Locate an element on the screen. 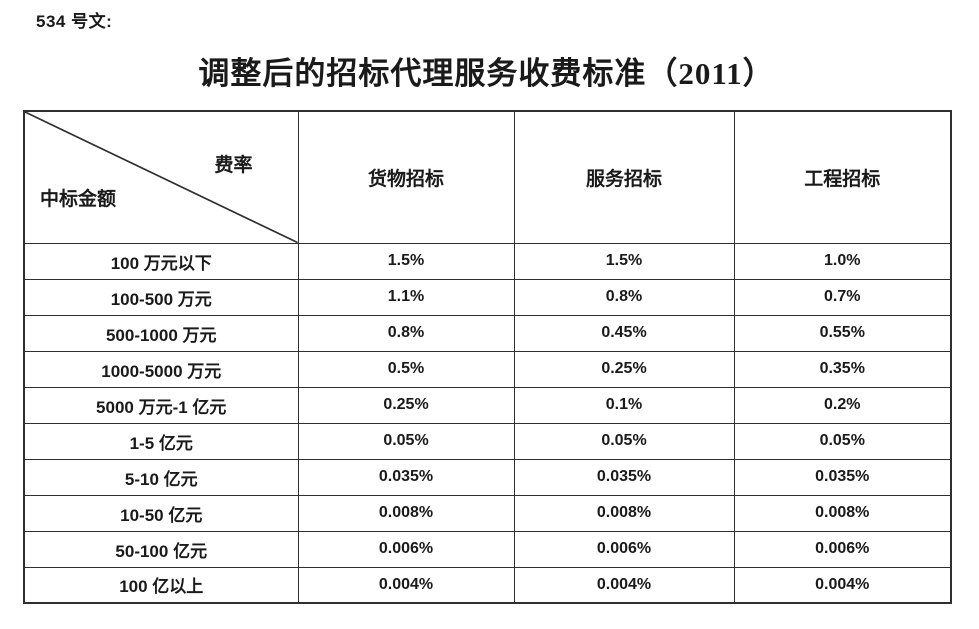 This screenshot has height=629, width=979. table-row: 5000 万元-1 亿元 0.25% 0.1% 0.2% is located at coordinates (487, 405).